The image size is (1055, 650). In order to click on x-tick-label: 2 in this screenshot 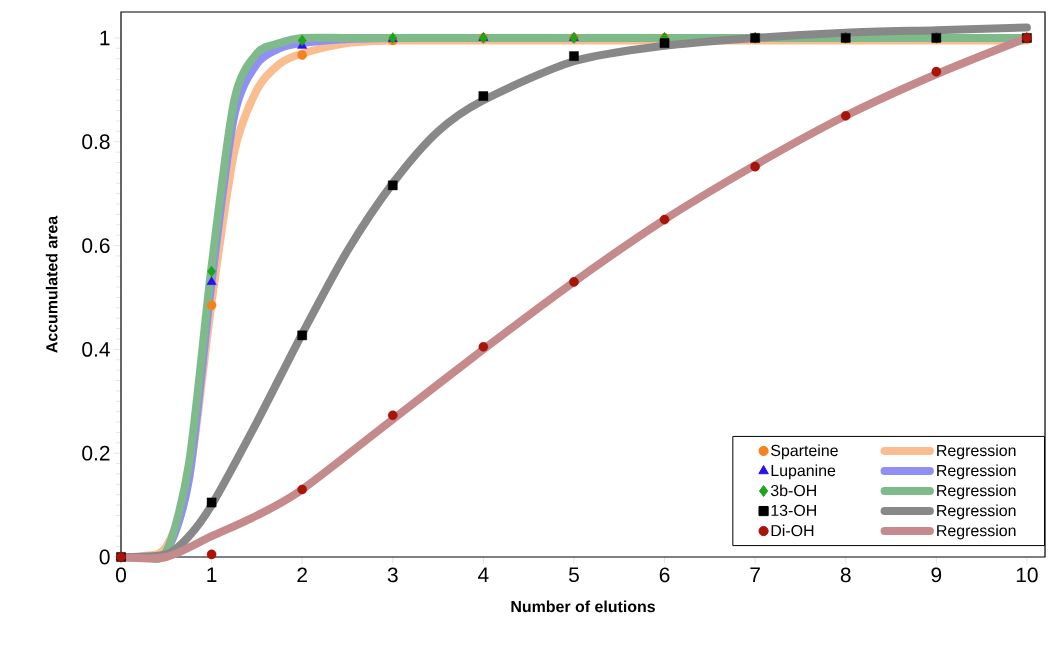, I will do `click(302, 575)`.